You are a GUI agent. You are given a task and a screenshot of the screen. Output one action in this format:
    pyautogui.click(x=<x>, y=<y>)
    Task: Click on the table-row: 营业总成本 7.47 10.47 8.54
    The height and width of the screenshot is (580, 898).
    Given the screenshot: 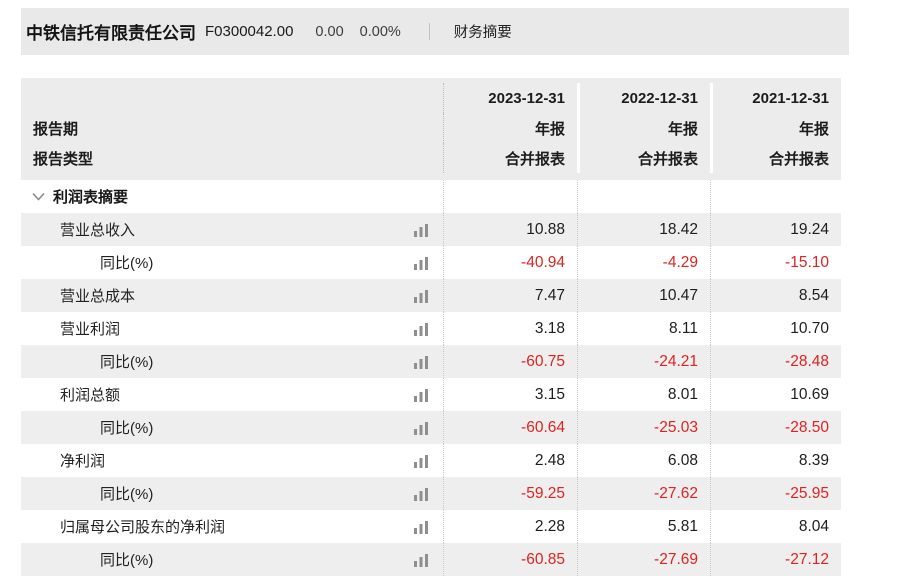 What is the action you would take?
    pyautogui.click(x=431, y=295)
    